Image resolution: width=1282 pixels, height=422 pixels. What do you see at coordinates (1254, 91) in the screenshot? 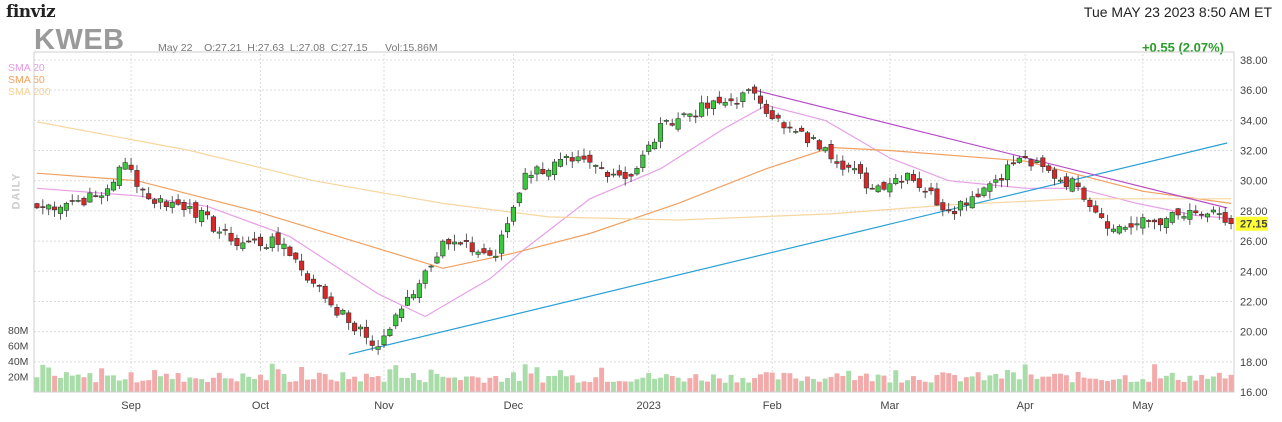
I see `y-tick-label: 36.00` at bounding box center [1254, 91].